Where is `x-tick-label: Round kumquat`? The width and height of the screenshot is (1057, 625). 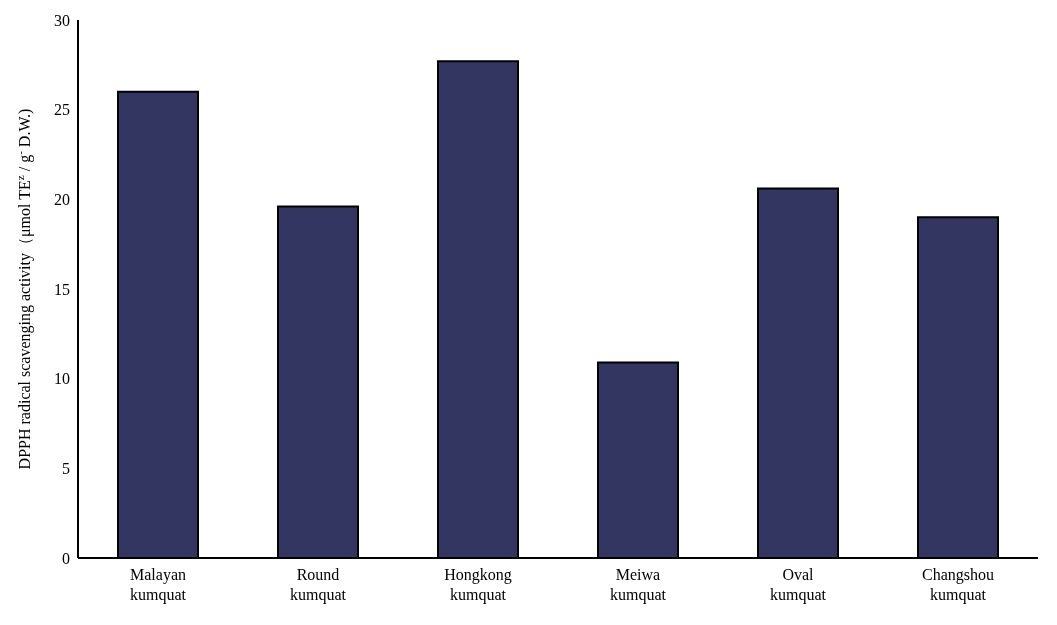
x-tick-label: Round kumquat is located at coordinates (318, 585).